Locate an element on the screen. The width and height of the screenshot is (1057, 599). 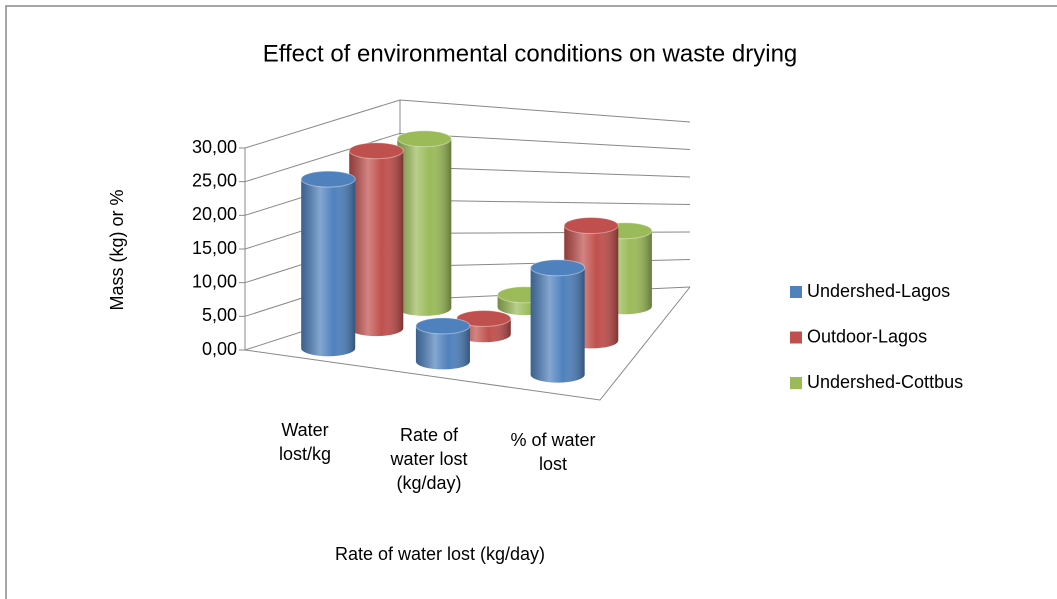
floor is located at coordinates (467, 343).